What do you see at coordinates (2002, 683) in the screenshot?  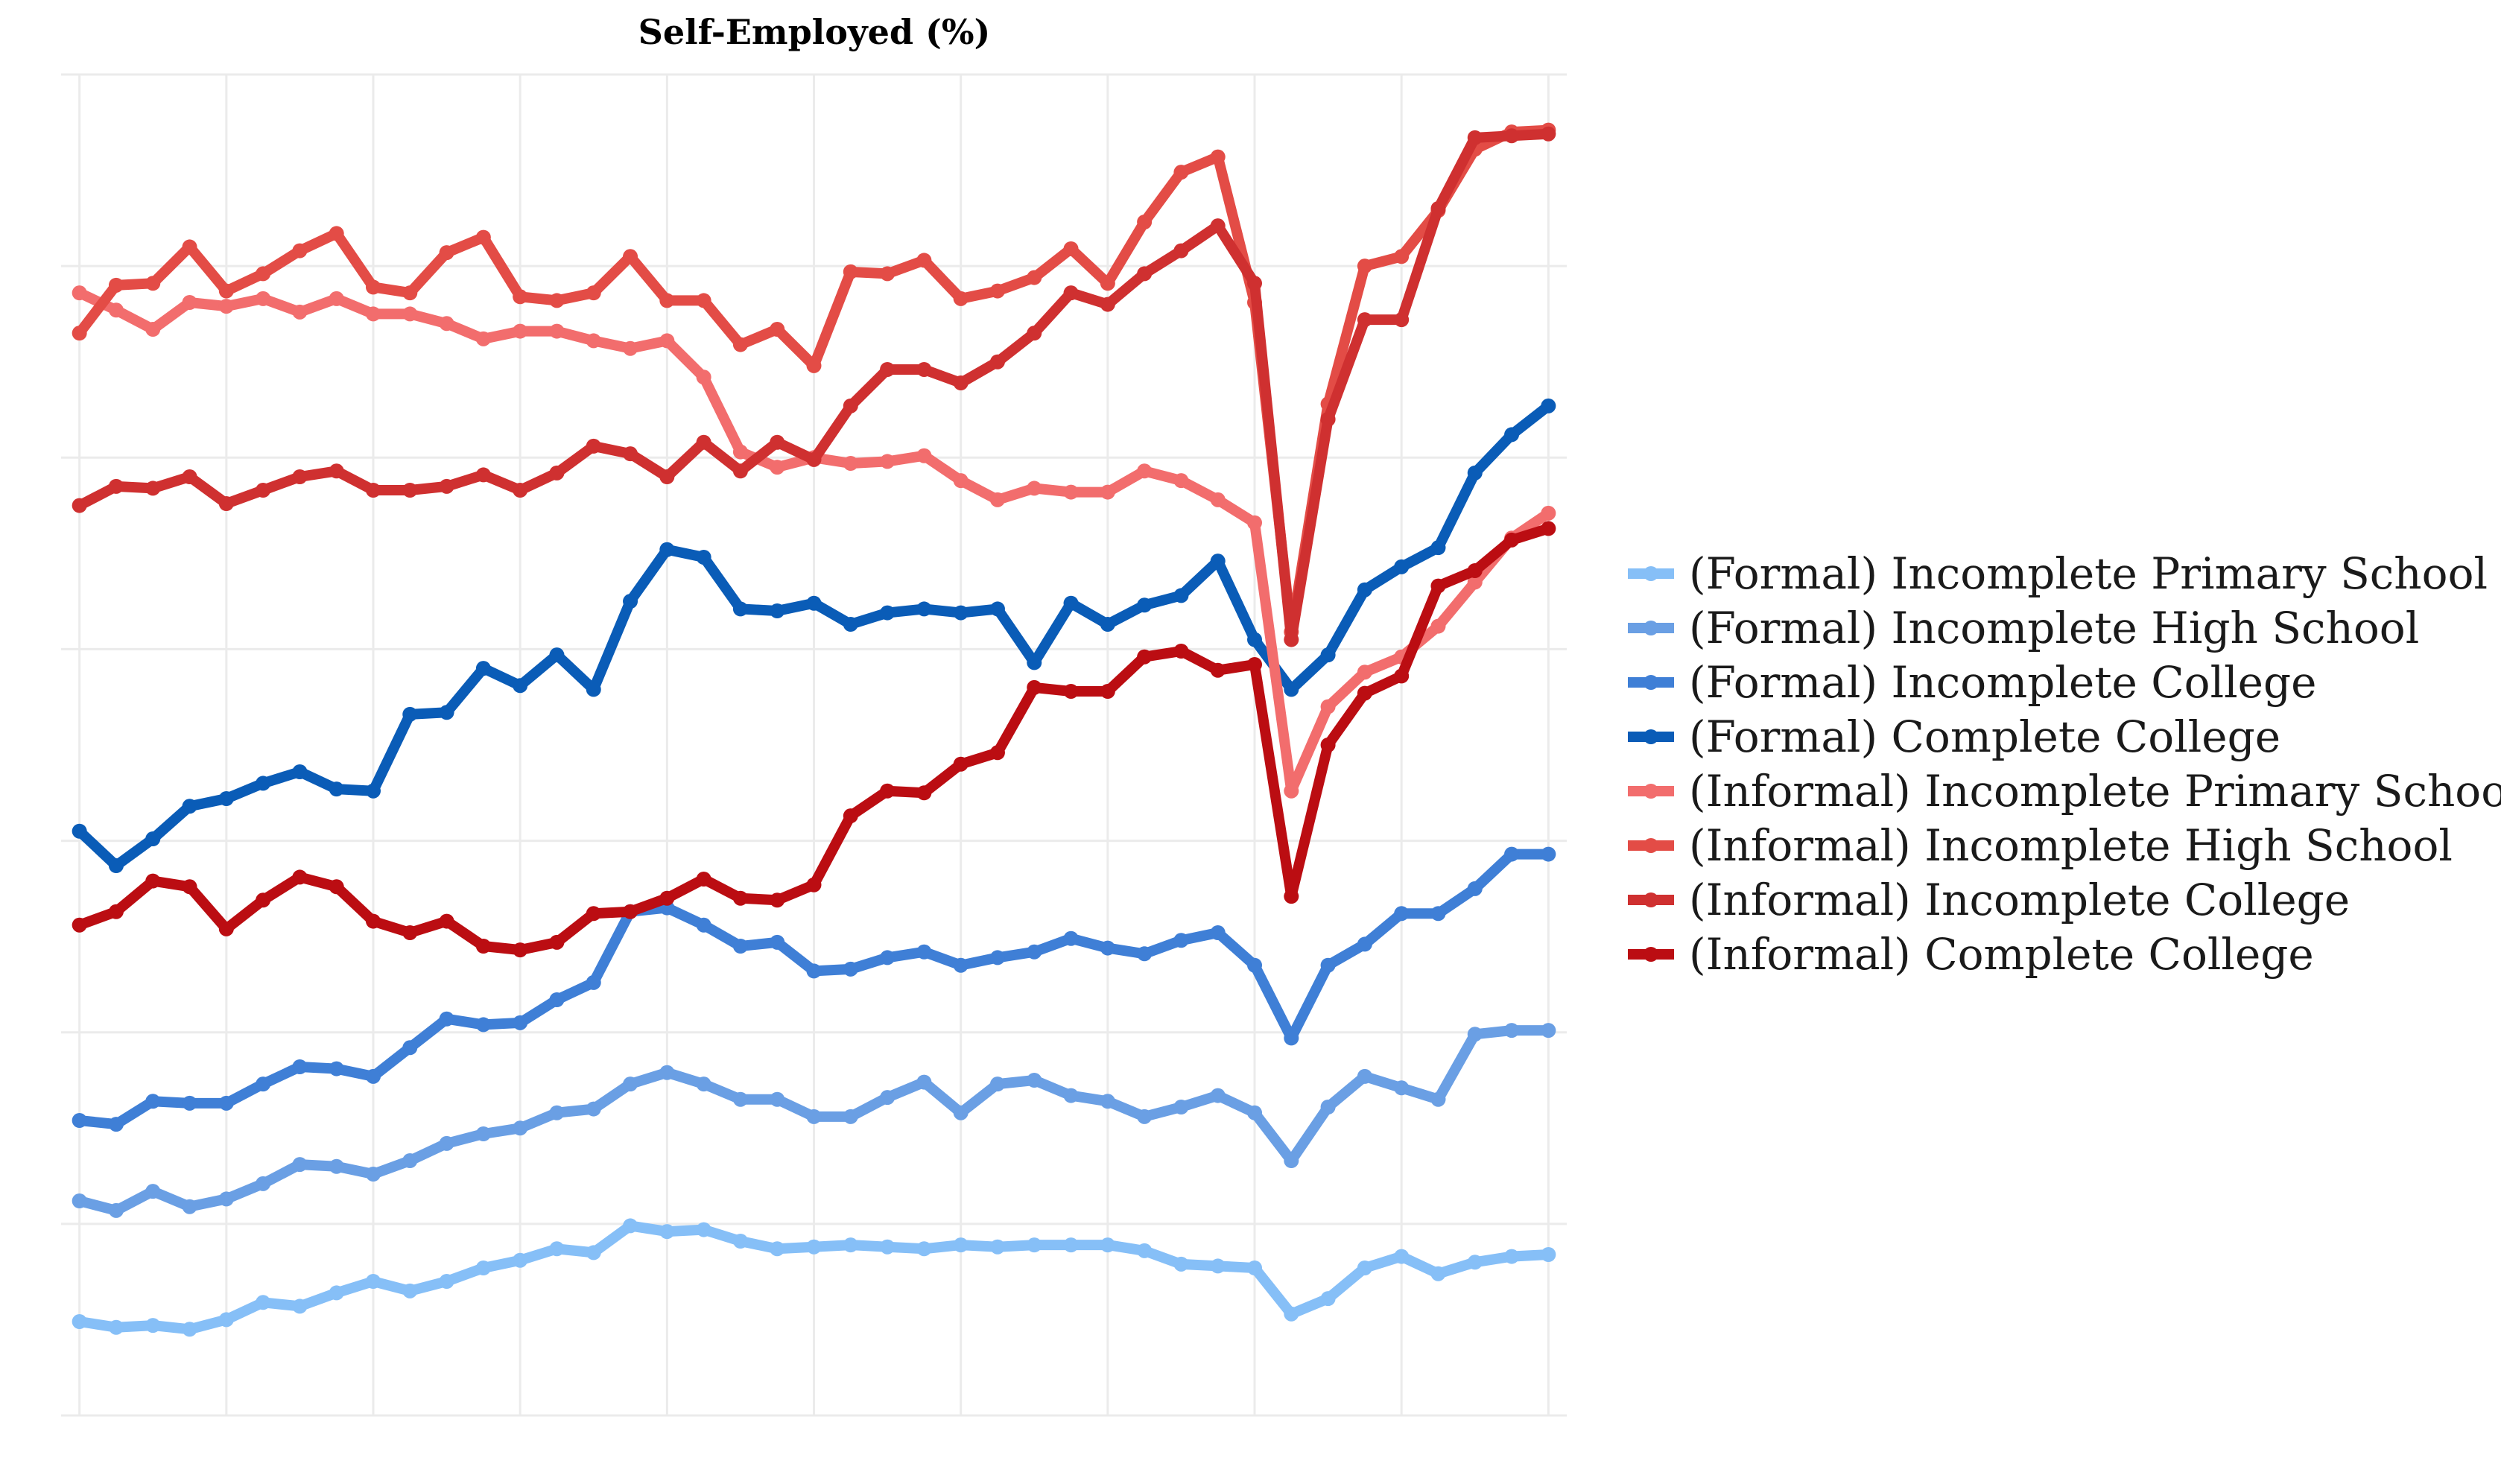 I see `legend-label: (Formal) Incomplete College` at bounding box center [2002, 683].